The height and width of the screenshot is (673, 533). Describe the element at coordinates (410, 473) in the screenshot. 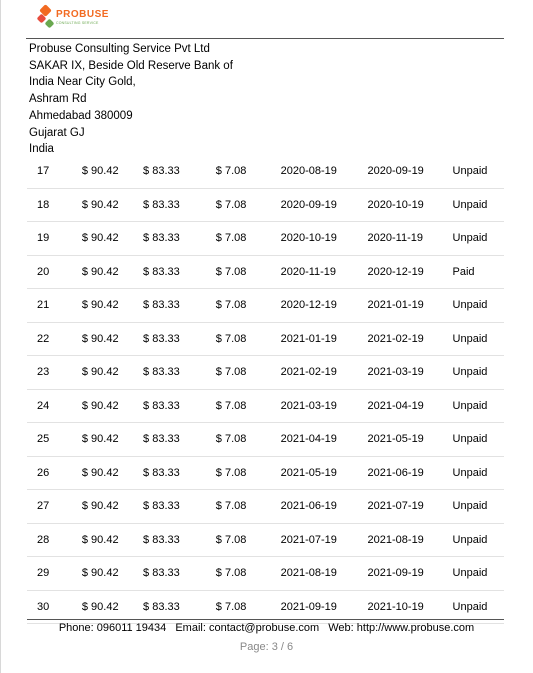

I see `installment-due-date: 2021-06-19` at that location.